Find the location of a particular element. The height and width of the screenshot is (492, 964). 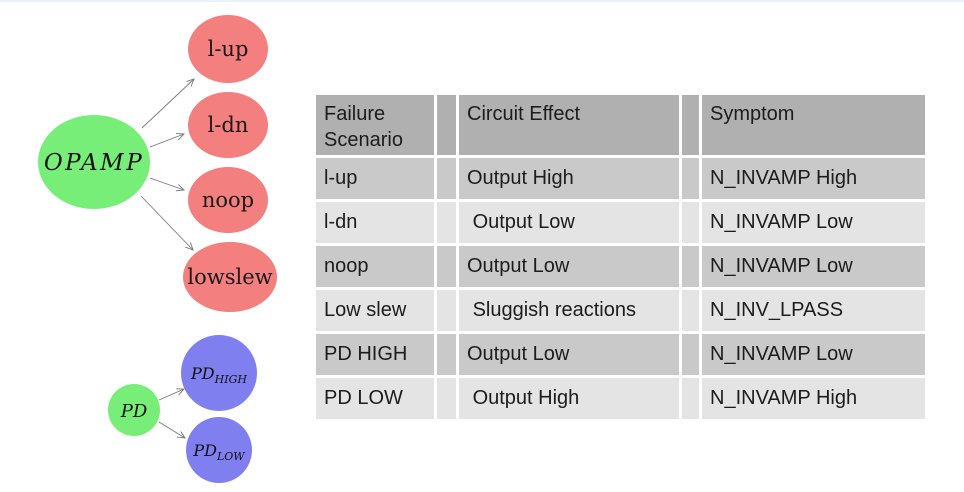

noop-label: noop is located at coordinates (228, 200).